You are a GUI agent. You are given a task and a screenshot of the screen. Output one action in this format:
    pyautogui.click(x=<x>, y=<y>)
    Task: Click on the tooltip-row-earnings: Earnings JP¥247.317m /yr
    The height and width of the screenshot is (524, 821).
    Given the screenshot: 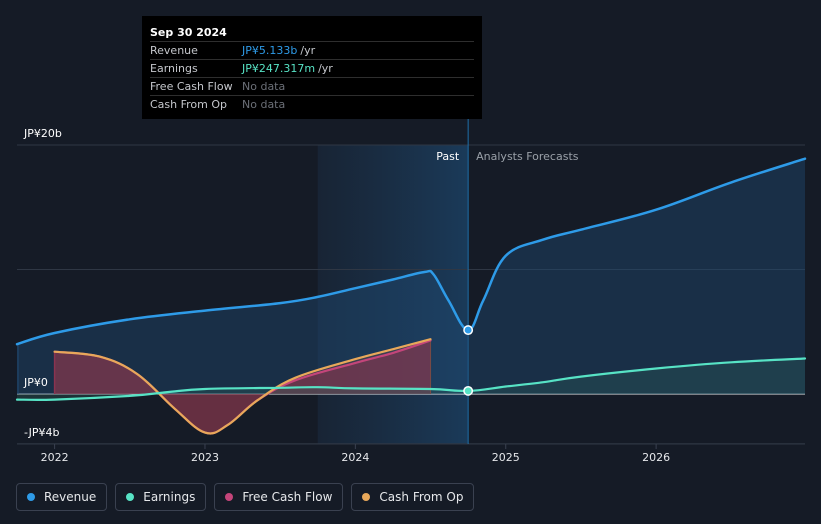 What is the action you would take?
    pyautogui.click(x=312, y=68)
    